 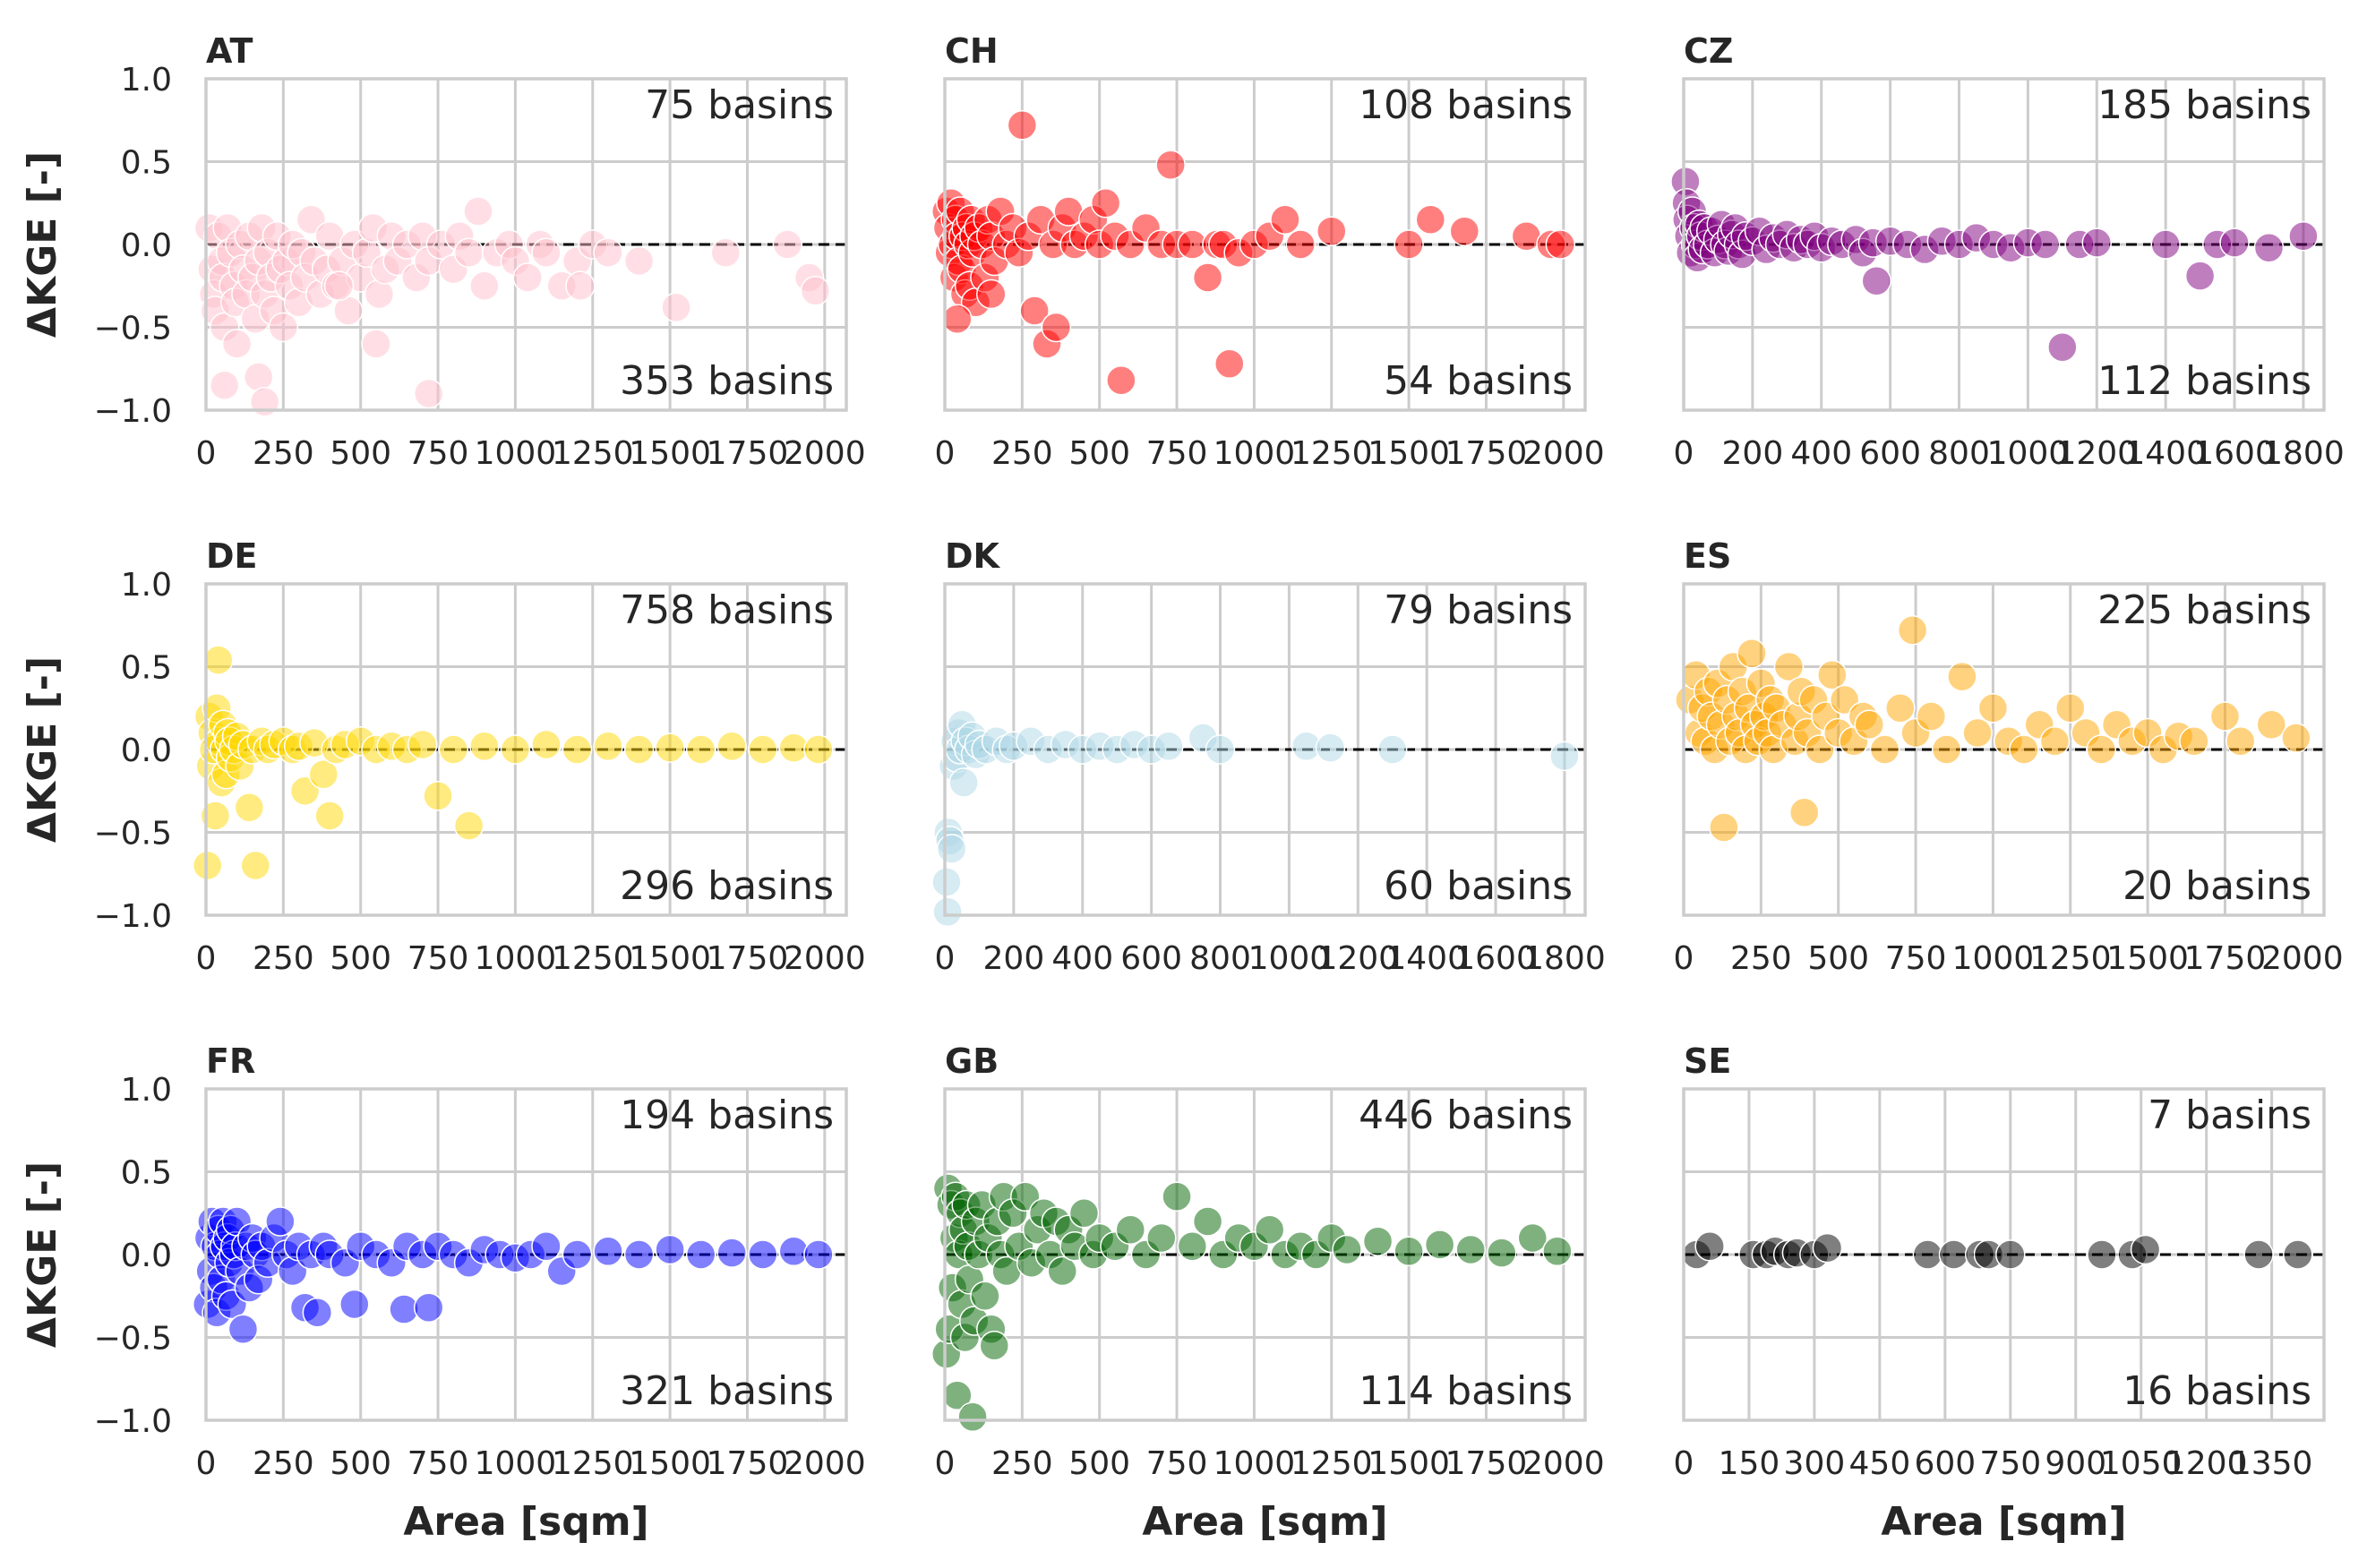 What do you see at coordinates (42, 1254) in the screenshot?
I see `y-axis-label: ΔKGE [-]` at bounding box center [42, 1254].